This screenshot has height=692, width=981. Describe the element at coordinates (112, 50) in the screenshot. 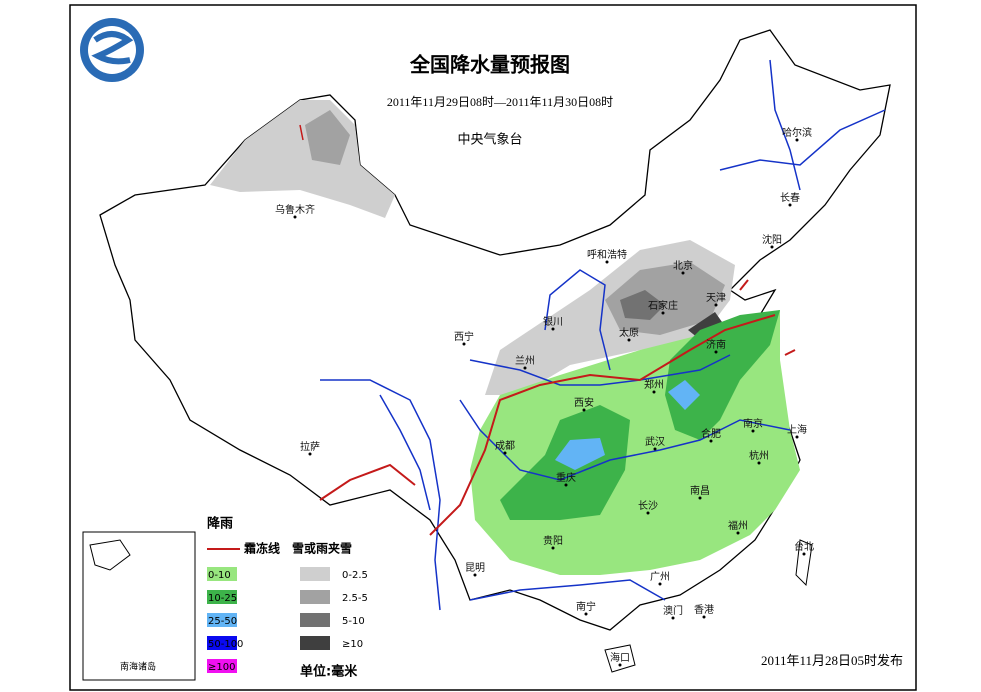

I see `logo` at that location.